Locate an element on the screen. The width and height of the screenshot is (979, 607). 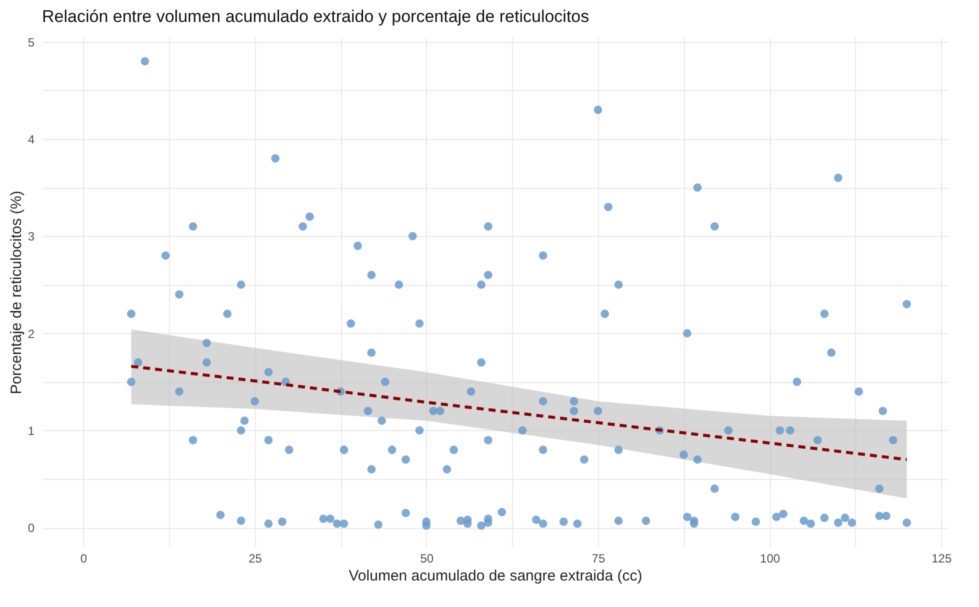
x-tick-label: 75 is located at coordinates (599, 559).